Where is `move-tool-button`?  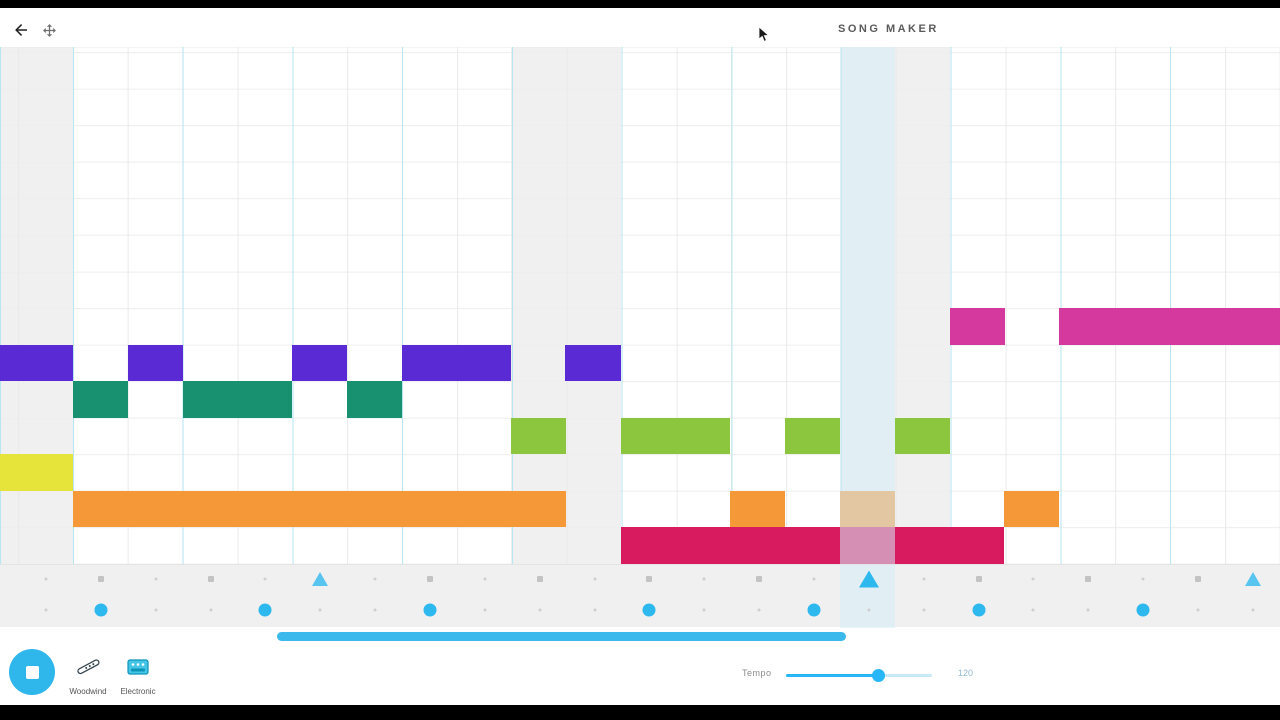 move-tool-button is located at coordinates (49, 30).